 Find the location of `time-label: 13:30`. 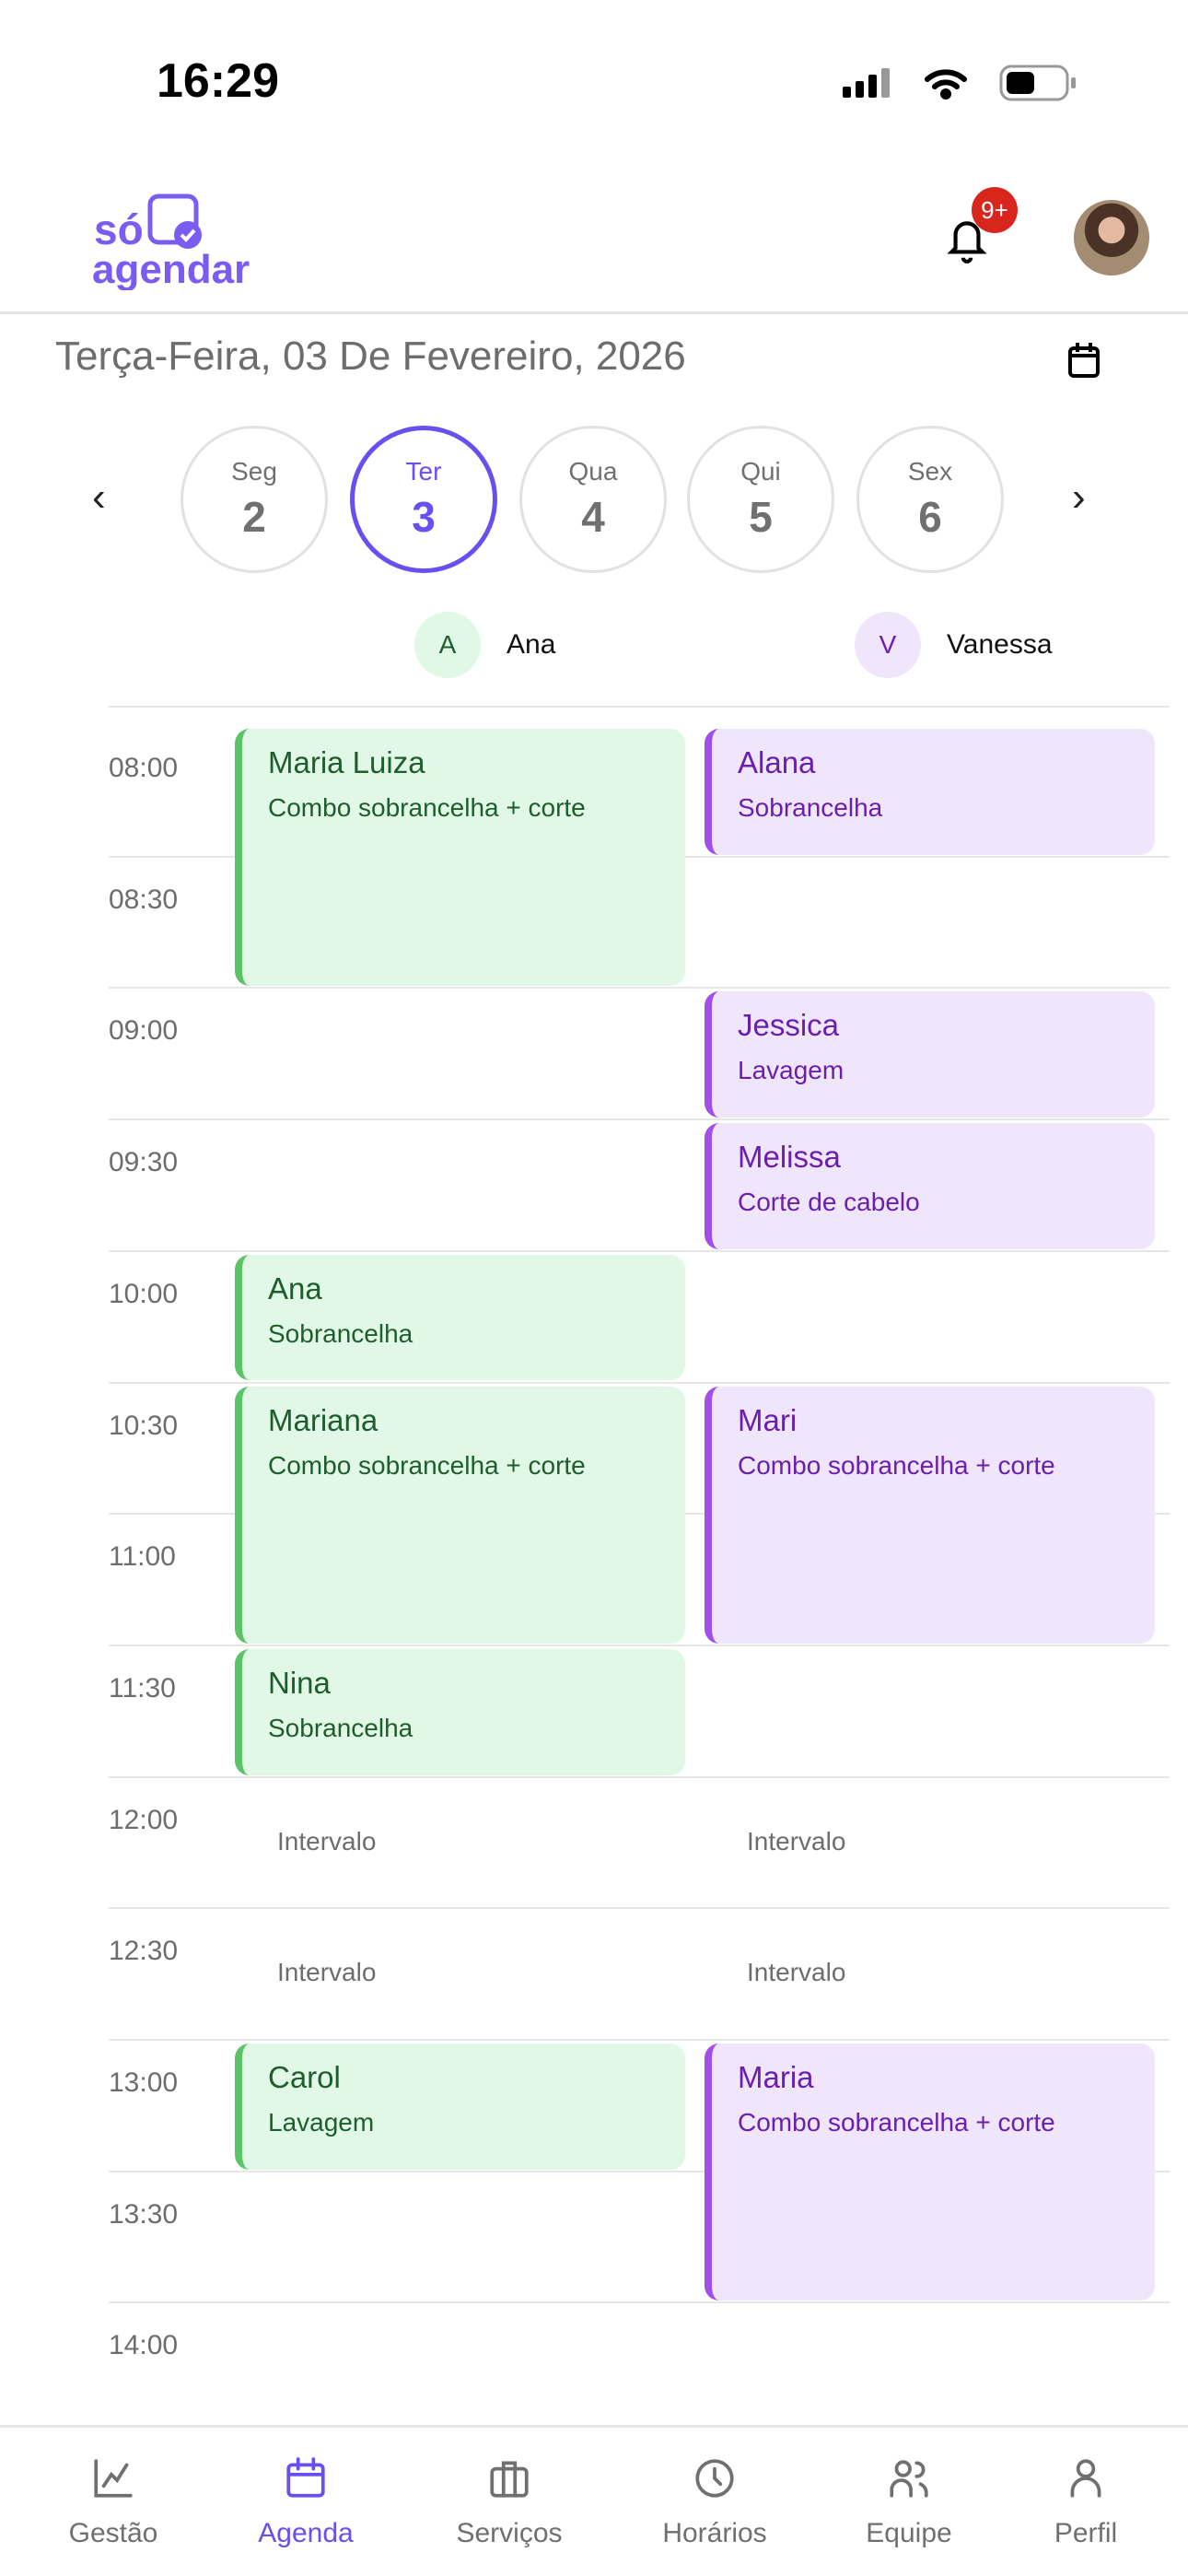

time-label: 13:30 is located at coordinates (144, 2214).